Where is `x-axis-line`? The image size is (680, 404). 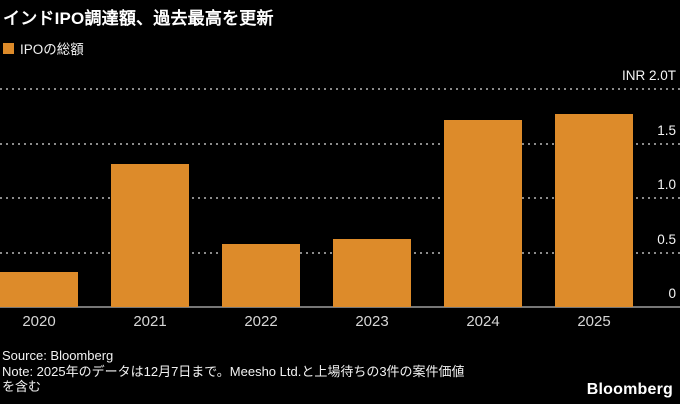 x-axis-line is located at coordinates (340, 307).